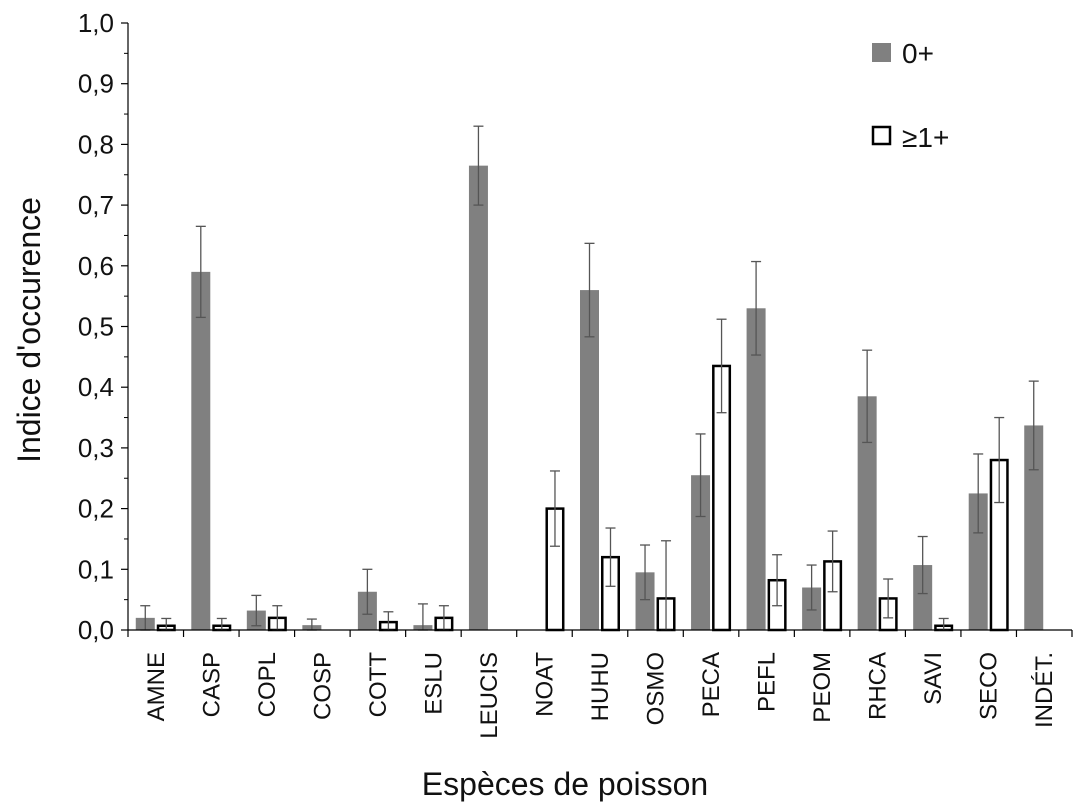  Describe the element at coordinates (211, 684) in the screenshot. I see `category-label: CASP` at that location.